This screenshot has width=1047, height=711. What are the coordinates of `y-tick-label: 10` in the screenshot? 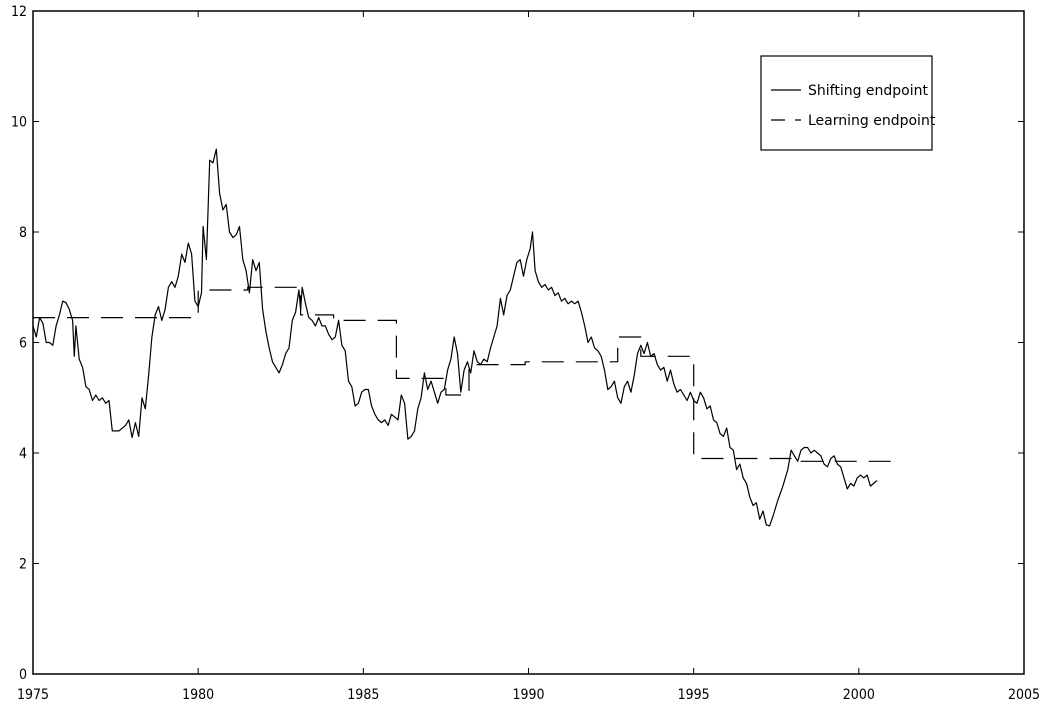 It's located at (19, 123).